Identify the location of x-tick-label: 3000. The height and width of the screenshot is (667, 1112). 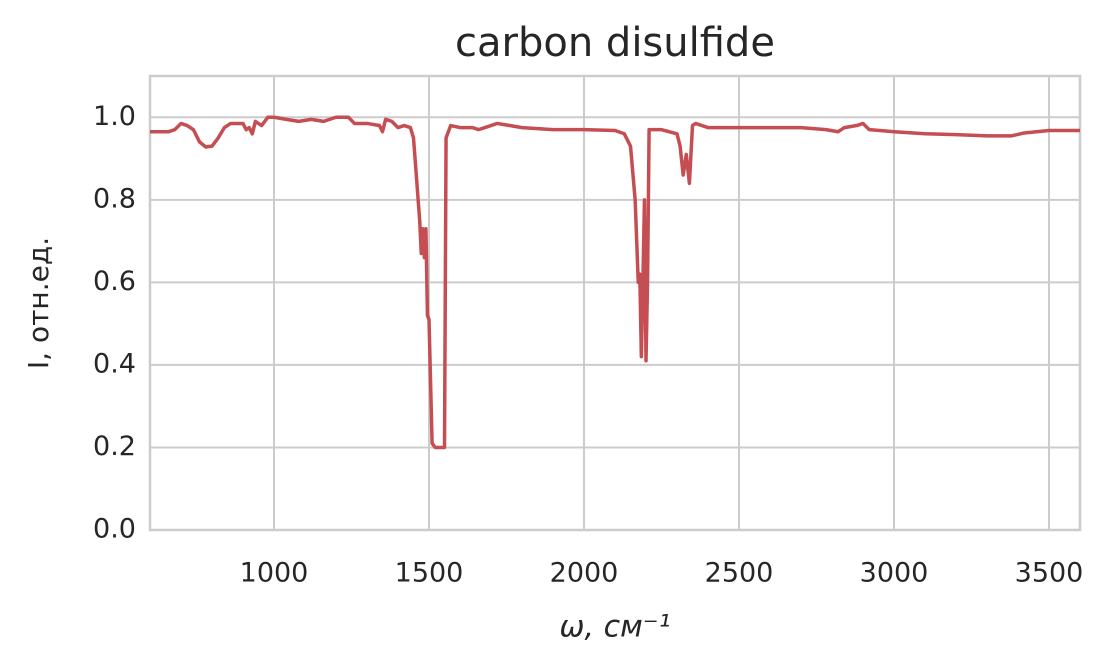
(894, 573).